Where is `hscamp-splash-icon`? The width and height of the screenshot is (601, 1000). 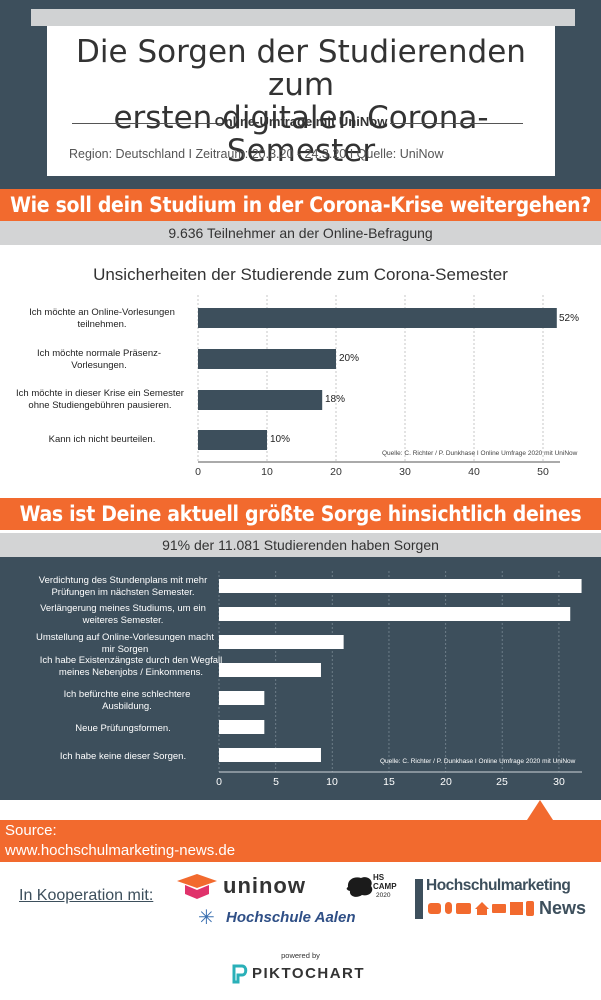
hscamp-splash-icon is located at coordinates (359, 887).